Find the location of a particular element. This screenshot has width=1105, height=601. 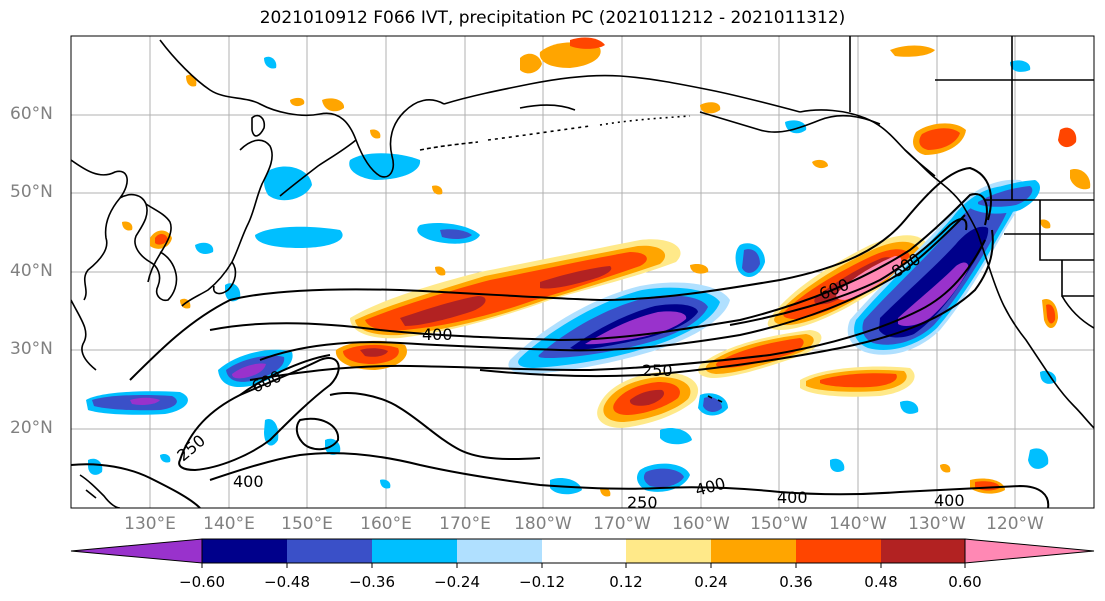

lon-label: 160°W is located at coordinates (701, 524).